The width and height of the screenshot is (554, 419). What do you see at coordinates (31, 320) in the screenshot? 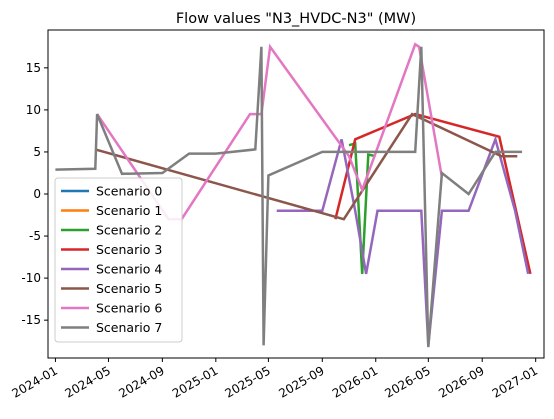
I see `y-tick-label: -15` at bounding box center [31, 320].